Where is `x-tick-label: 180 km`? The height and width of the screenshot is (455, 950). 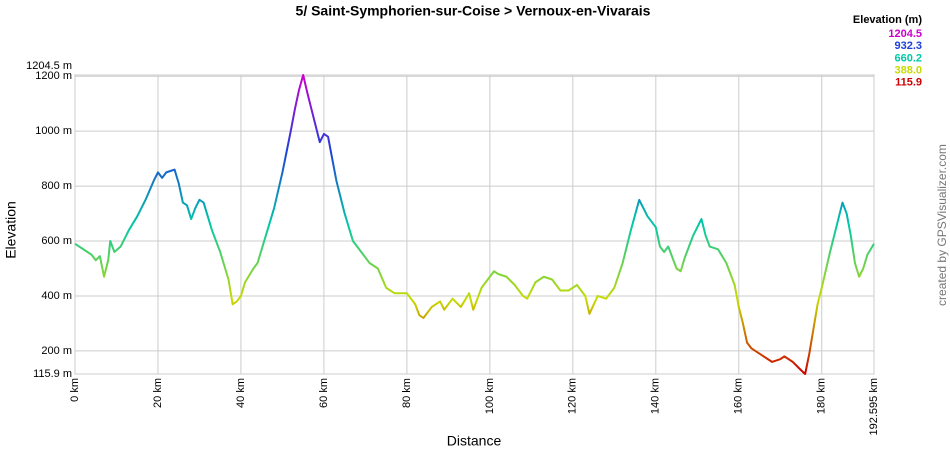 x-tick-label: 180 km is located at coordinates (822, 396).